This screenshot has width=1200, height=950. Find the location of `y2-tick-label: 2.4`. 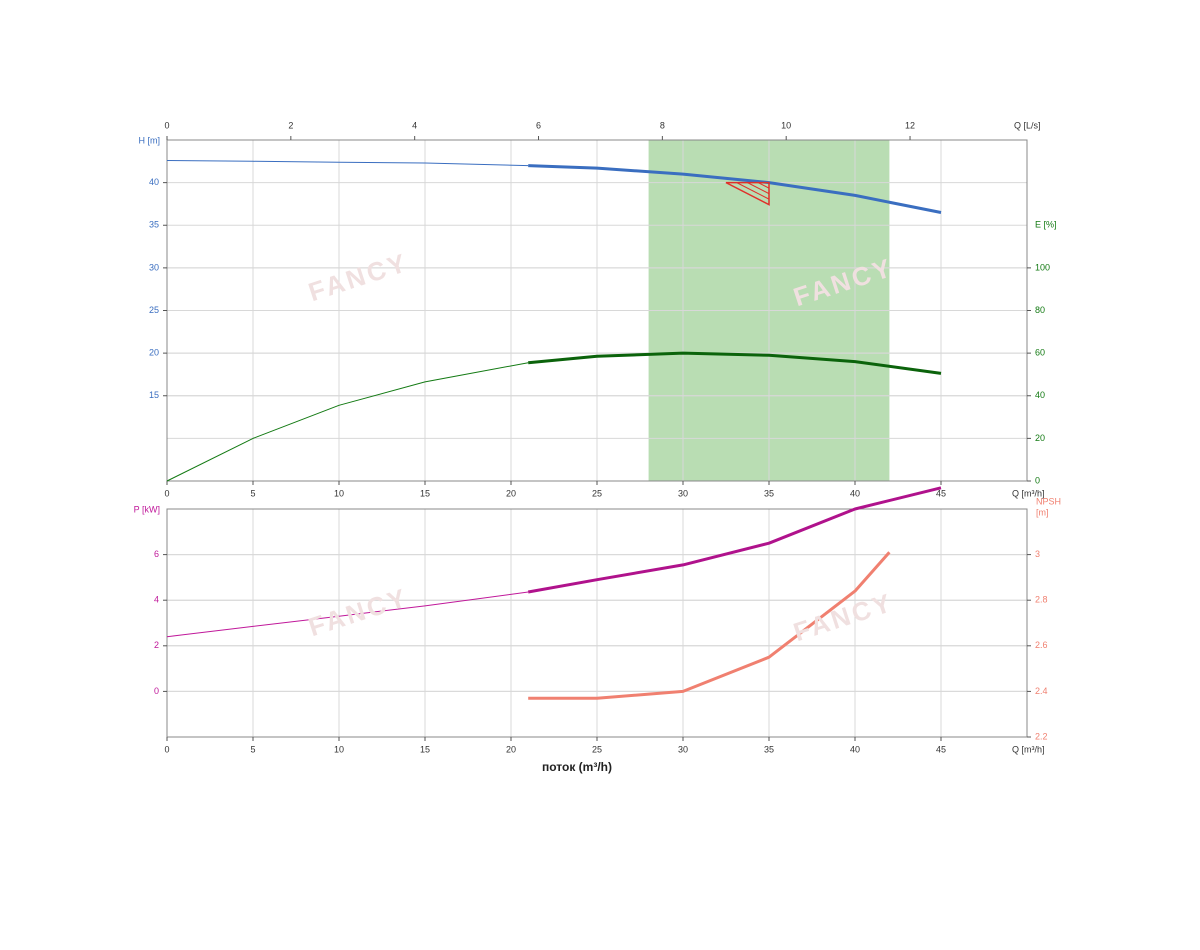

y2-tick-label: 2.4 is located at coordinates (1041, 691).